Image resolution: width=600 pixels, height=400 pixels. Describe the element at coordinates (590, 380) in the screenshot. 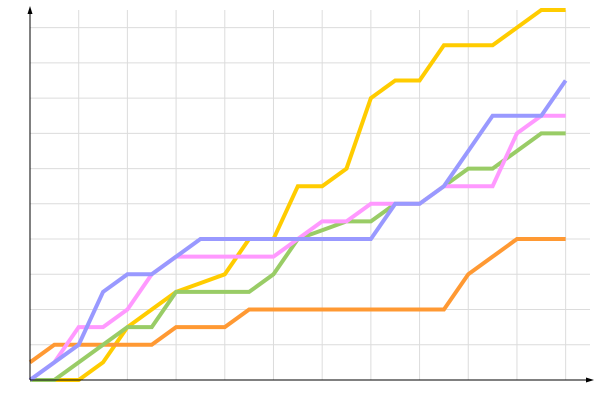

I see `x-axis-arrow` at that location.